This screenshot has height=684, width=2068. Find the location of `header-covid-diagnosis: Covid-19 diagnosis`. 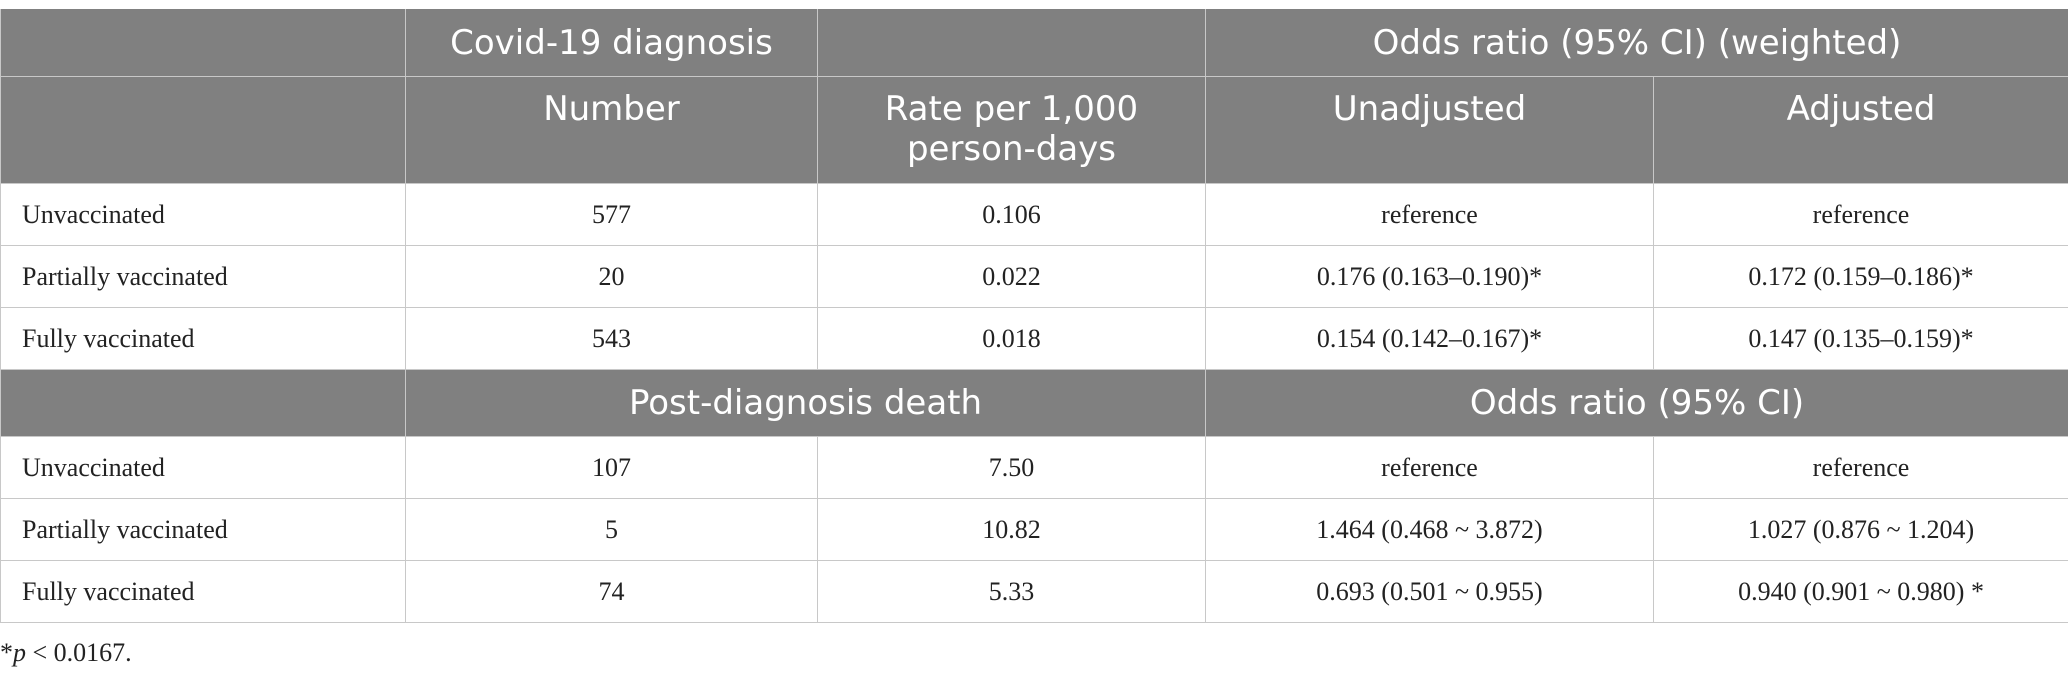

header-covid-diagnosis: Covid-19 diagnosis is located at coordinates (611, 43).